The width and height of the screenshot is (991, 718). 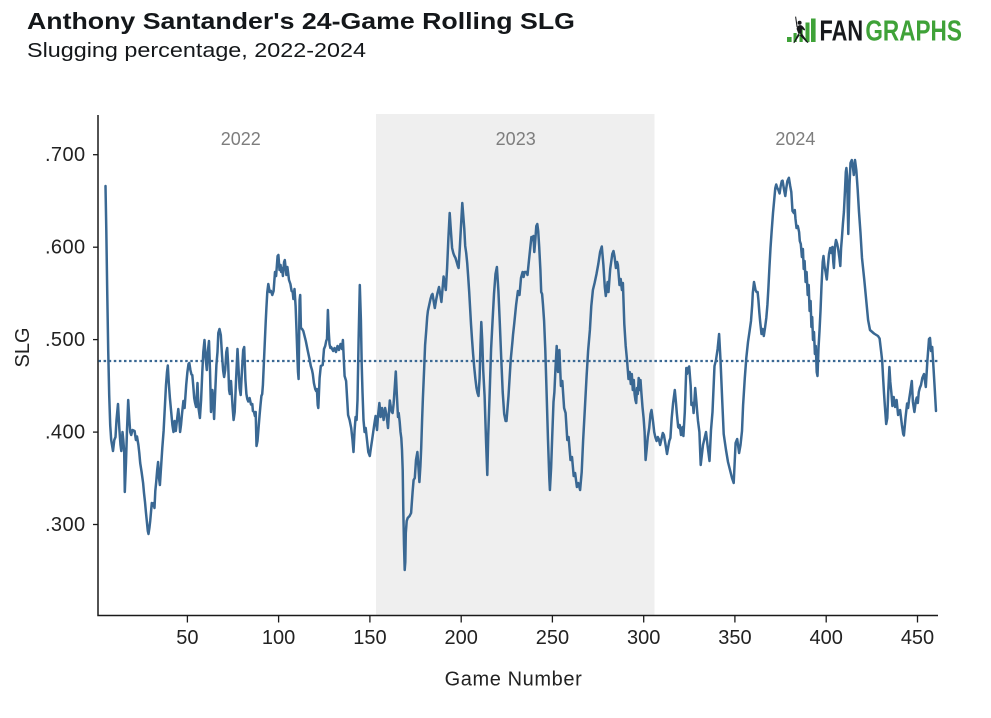 I want to click on svg-text: 400, so click(x=826, y=638).